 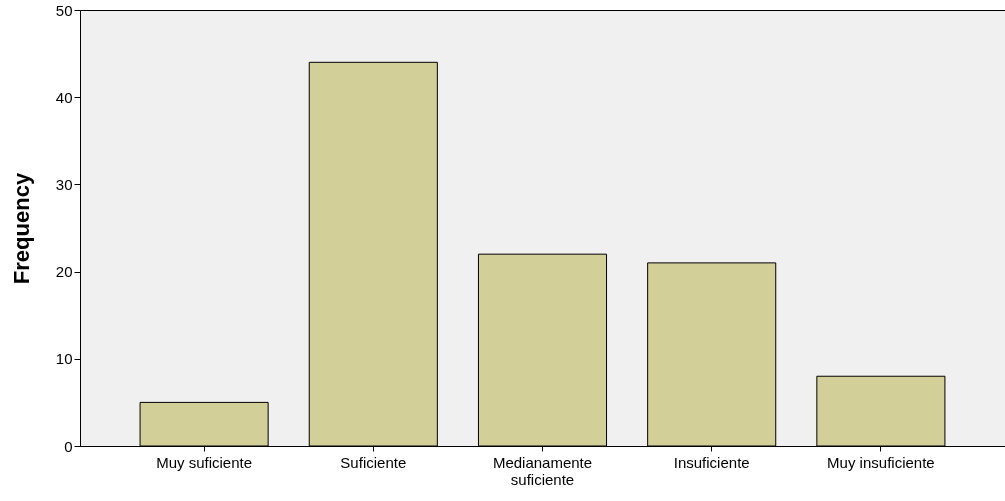 What do you see at coordinates (21, 228) in the screenshot?
I see `y-axis-title: Frequency` at bounding box center [21, 228].